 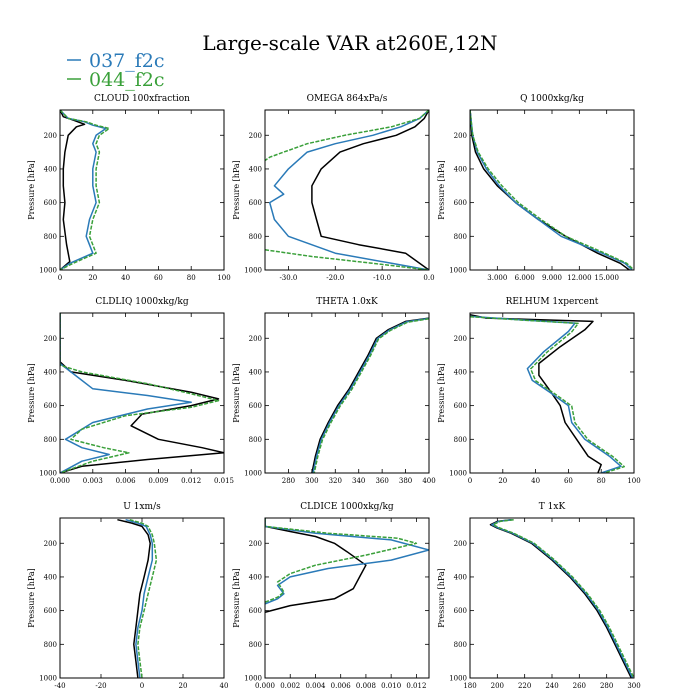 I want to click on x-tick-label: 320, so click(x=335, y=481).